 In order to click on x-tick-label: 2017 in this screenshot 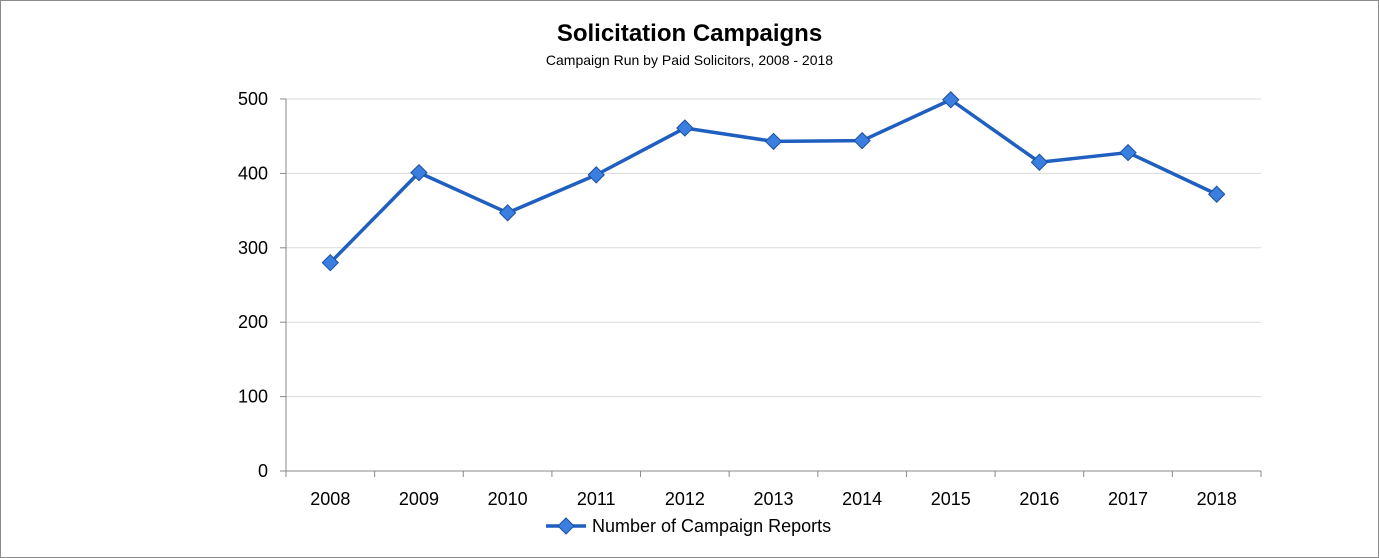, I will do `click(1128, 499)`.